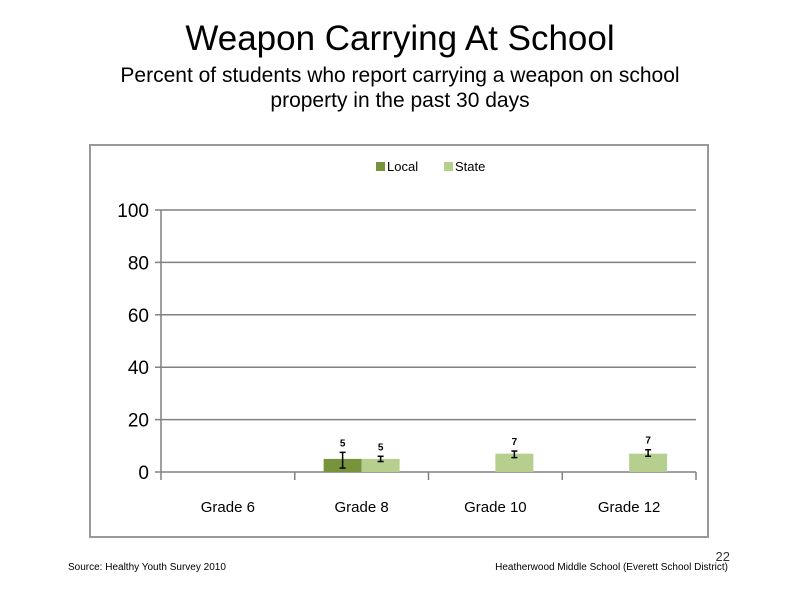 The width and height of the screenshot is (800, 600). I want to click on page-number: 22, so click(722, 556).